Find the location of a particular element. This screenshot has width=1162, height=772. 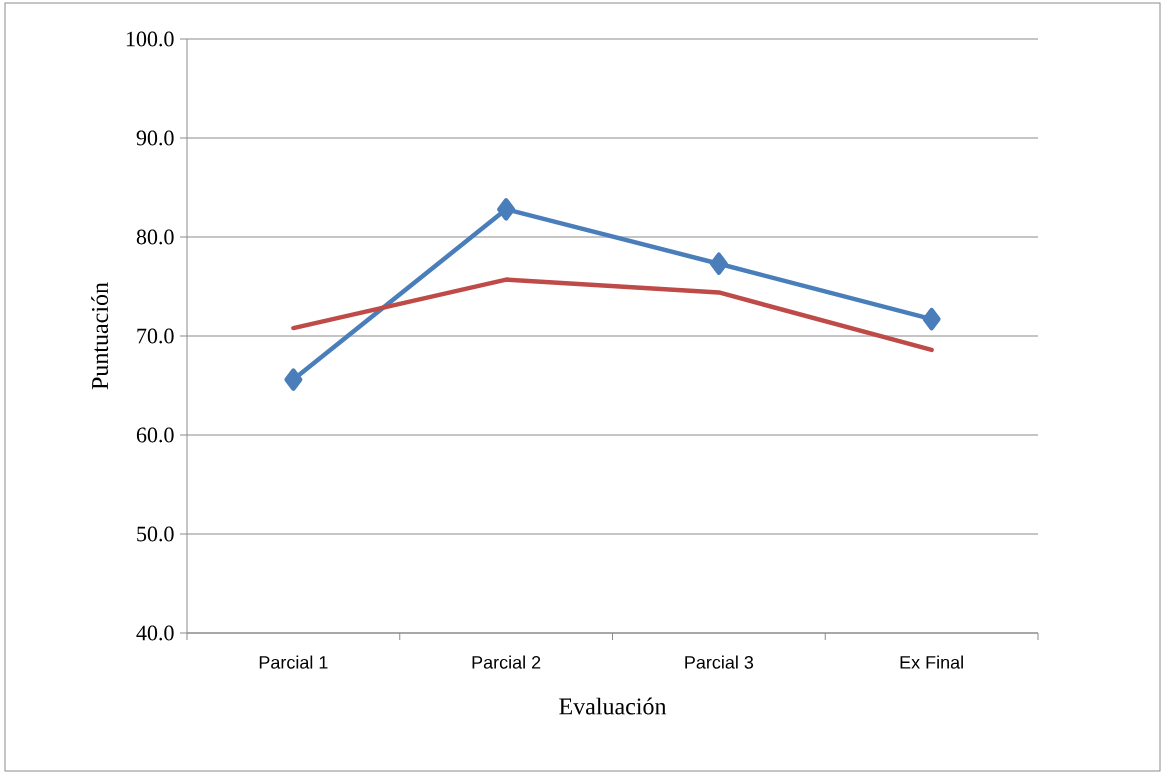

y-tick-label: 90.0 is located at coordinates (155, 138).